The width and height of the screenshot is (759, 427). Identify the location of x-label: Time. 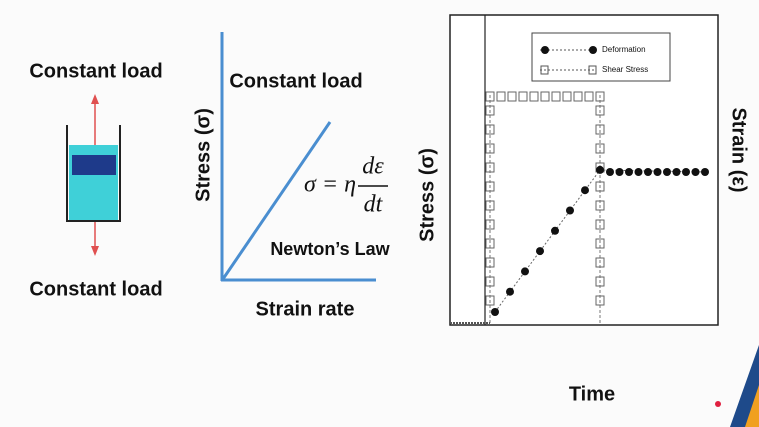
(592, 394).